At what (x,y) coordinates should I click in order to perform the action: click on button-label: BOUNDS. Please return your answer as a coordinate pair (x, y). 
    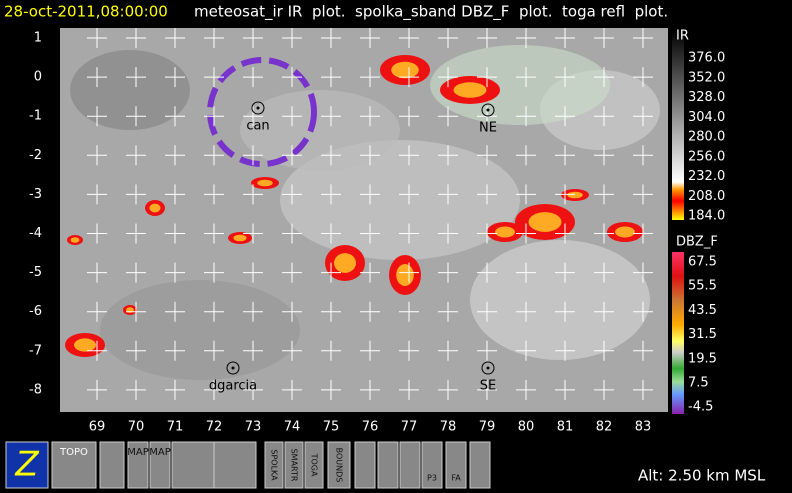
    Looking at the image, I should click on (339, 465).